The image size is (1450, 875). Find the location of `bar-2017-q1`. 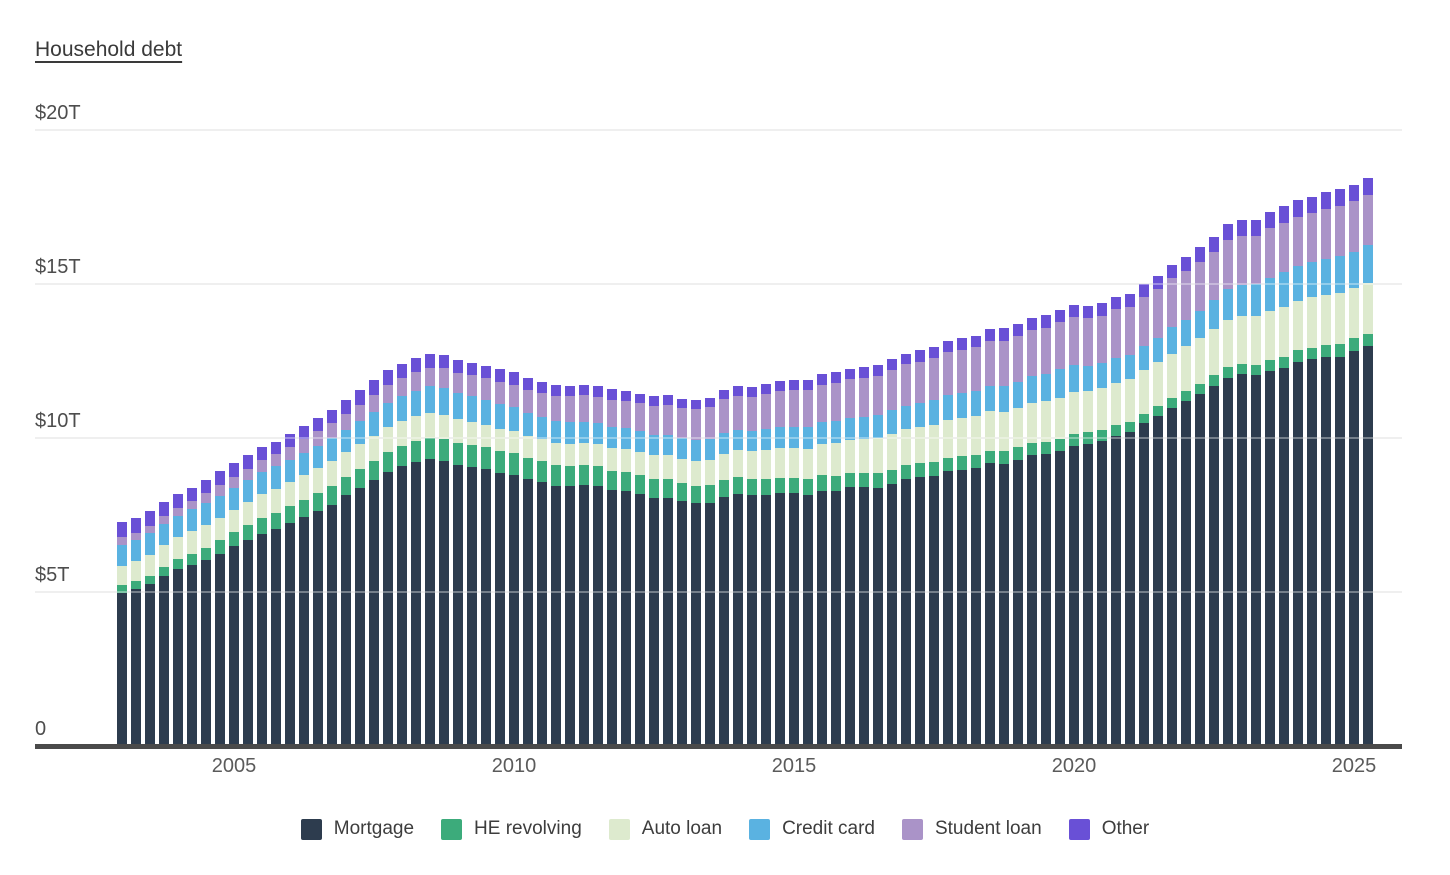

bar-2017-q1 is located at coordinates (906, 549).